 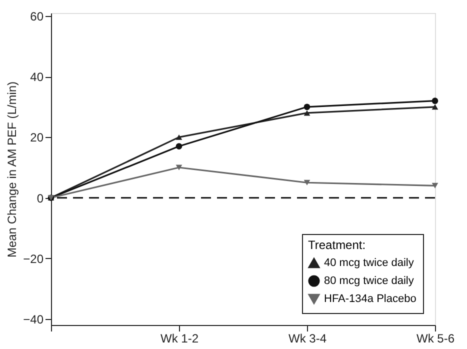 What do you see at coordinates (370, 299) in the screenshot?
I see `legend-label: HFA-134a Placebo` at bounding box center [370, 299].